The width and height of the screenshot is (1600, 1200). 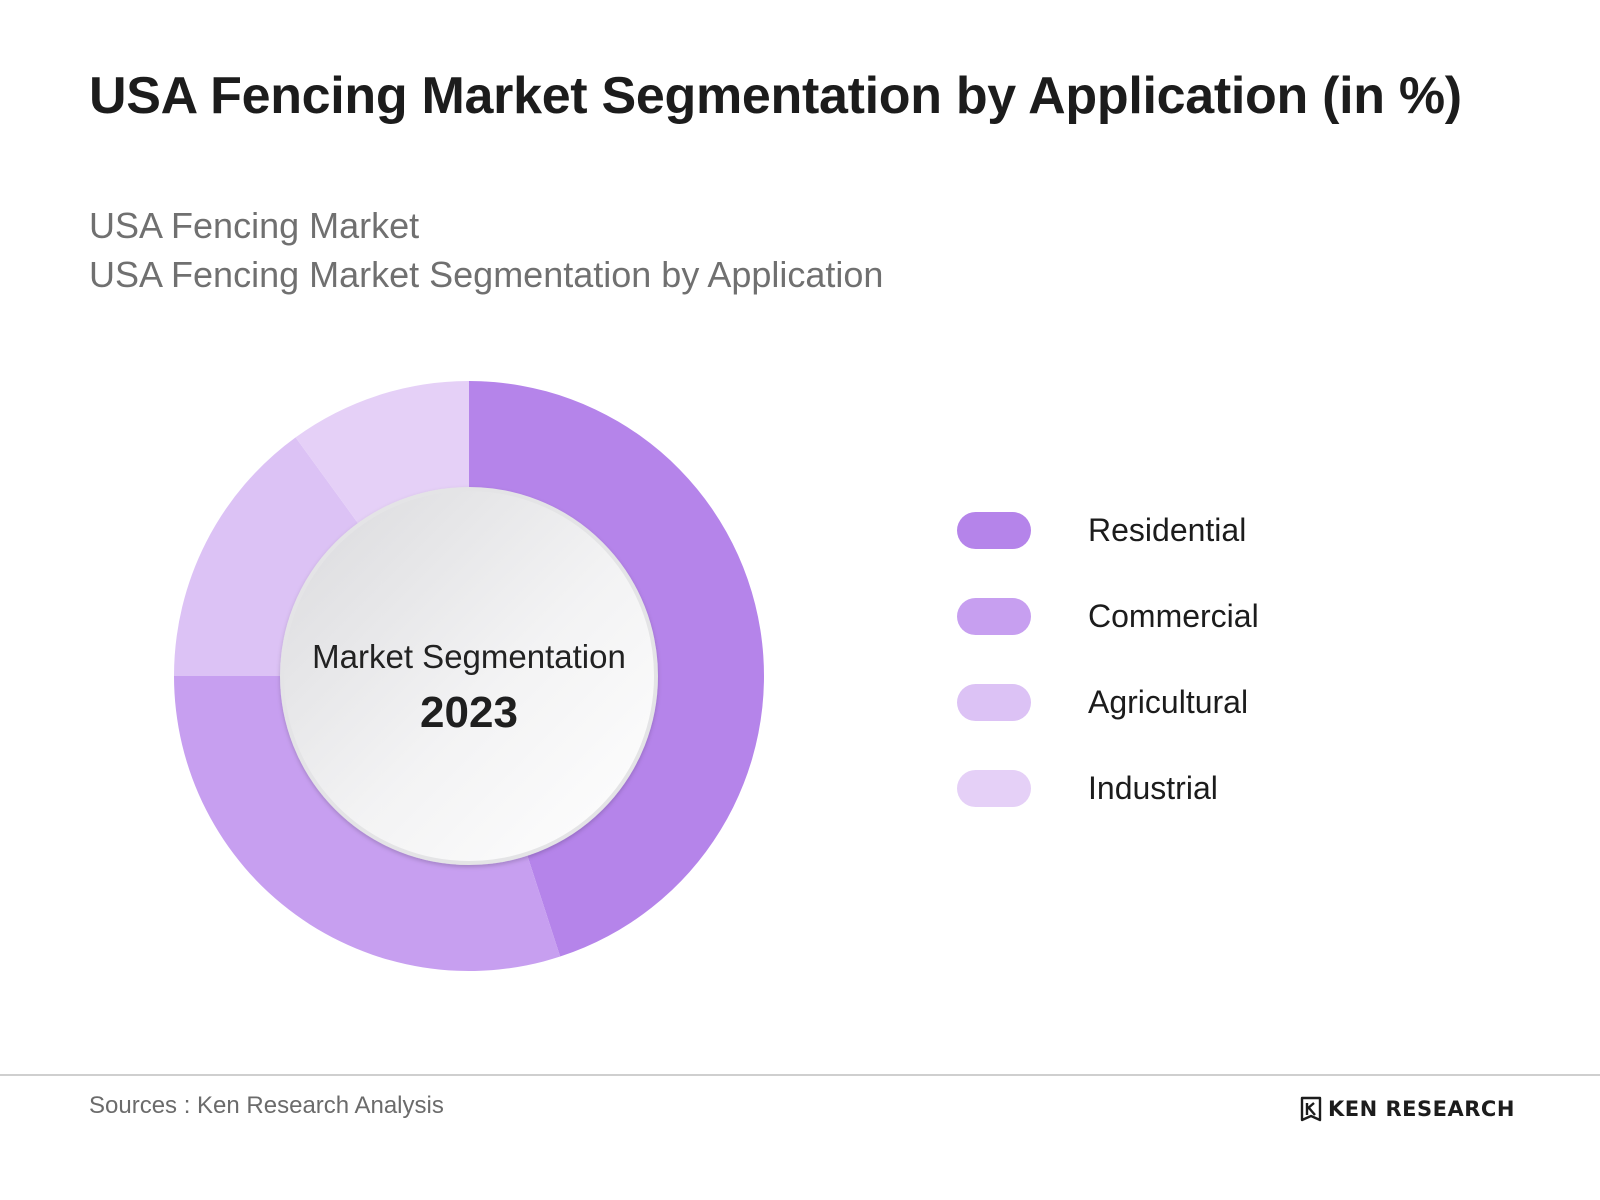 What do you see at coordinates (469, 656) in the screenshot?
I see `center-label: Market Segmentation` at bounding box center [469, 656].